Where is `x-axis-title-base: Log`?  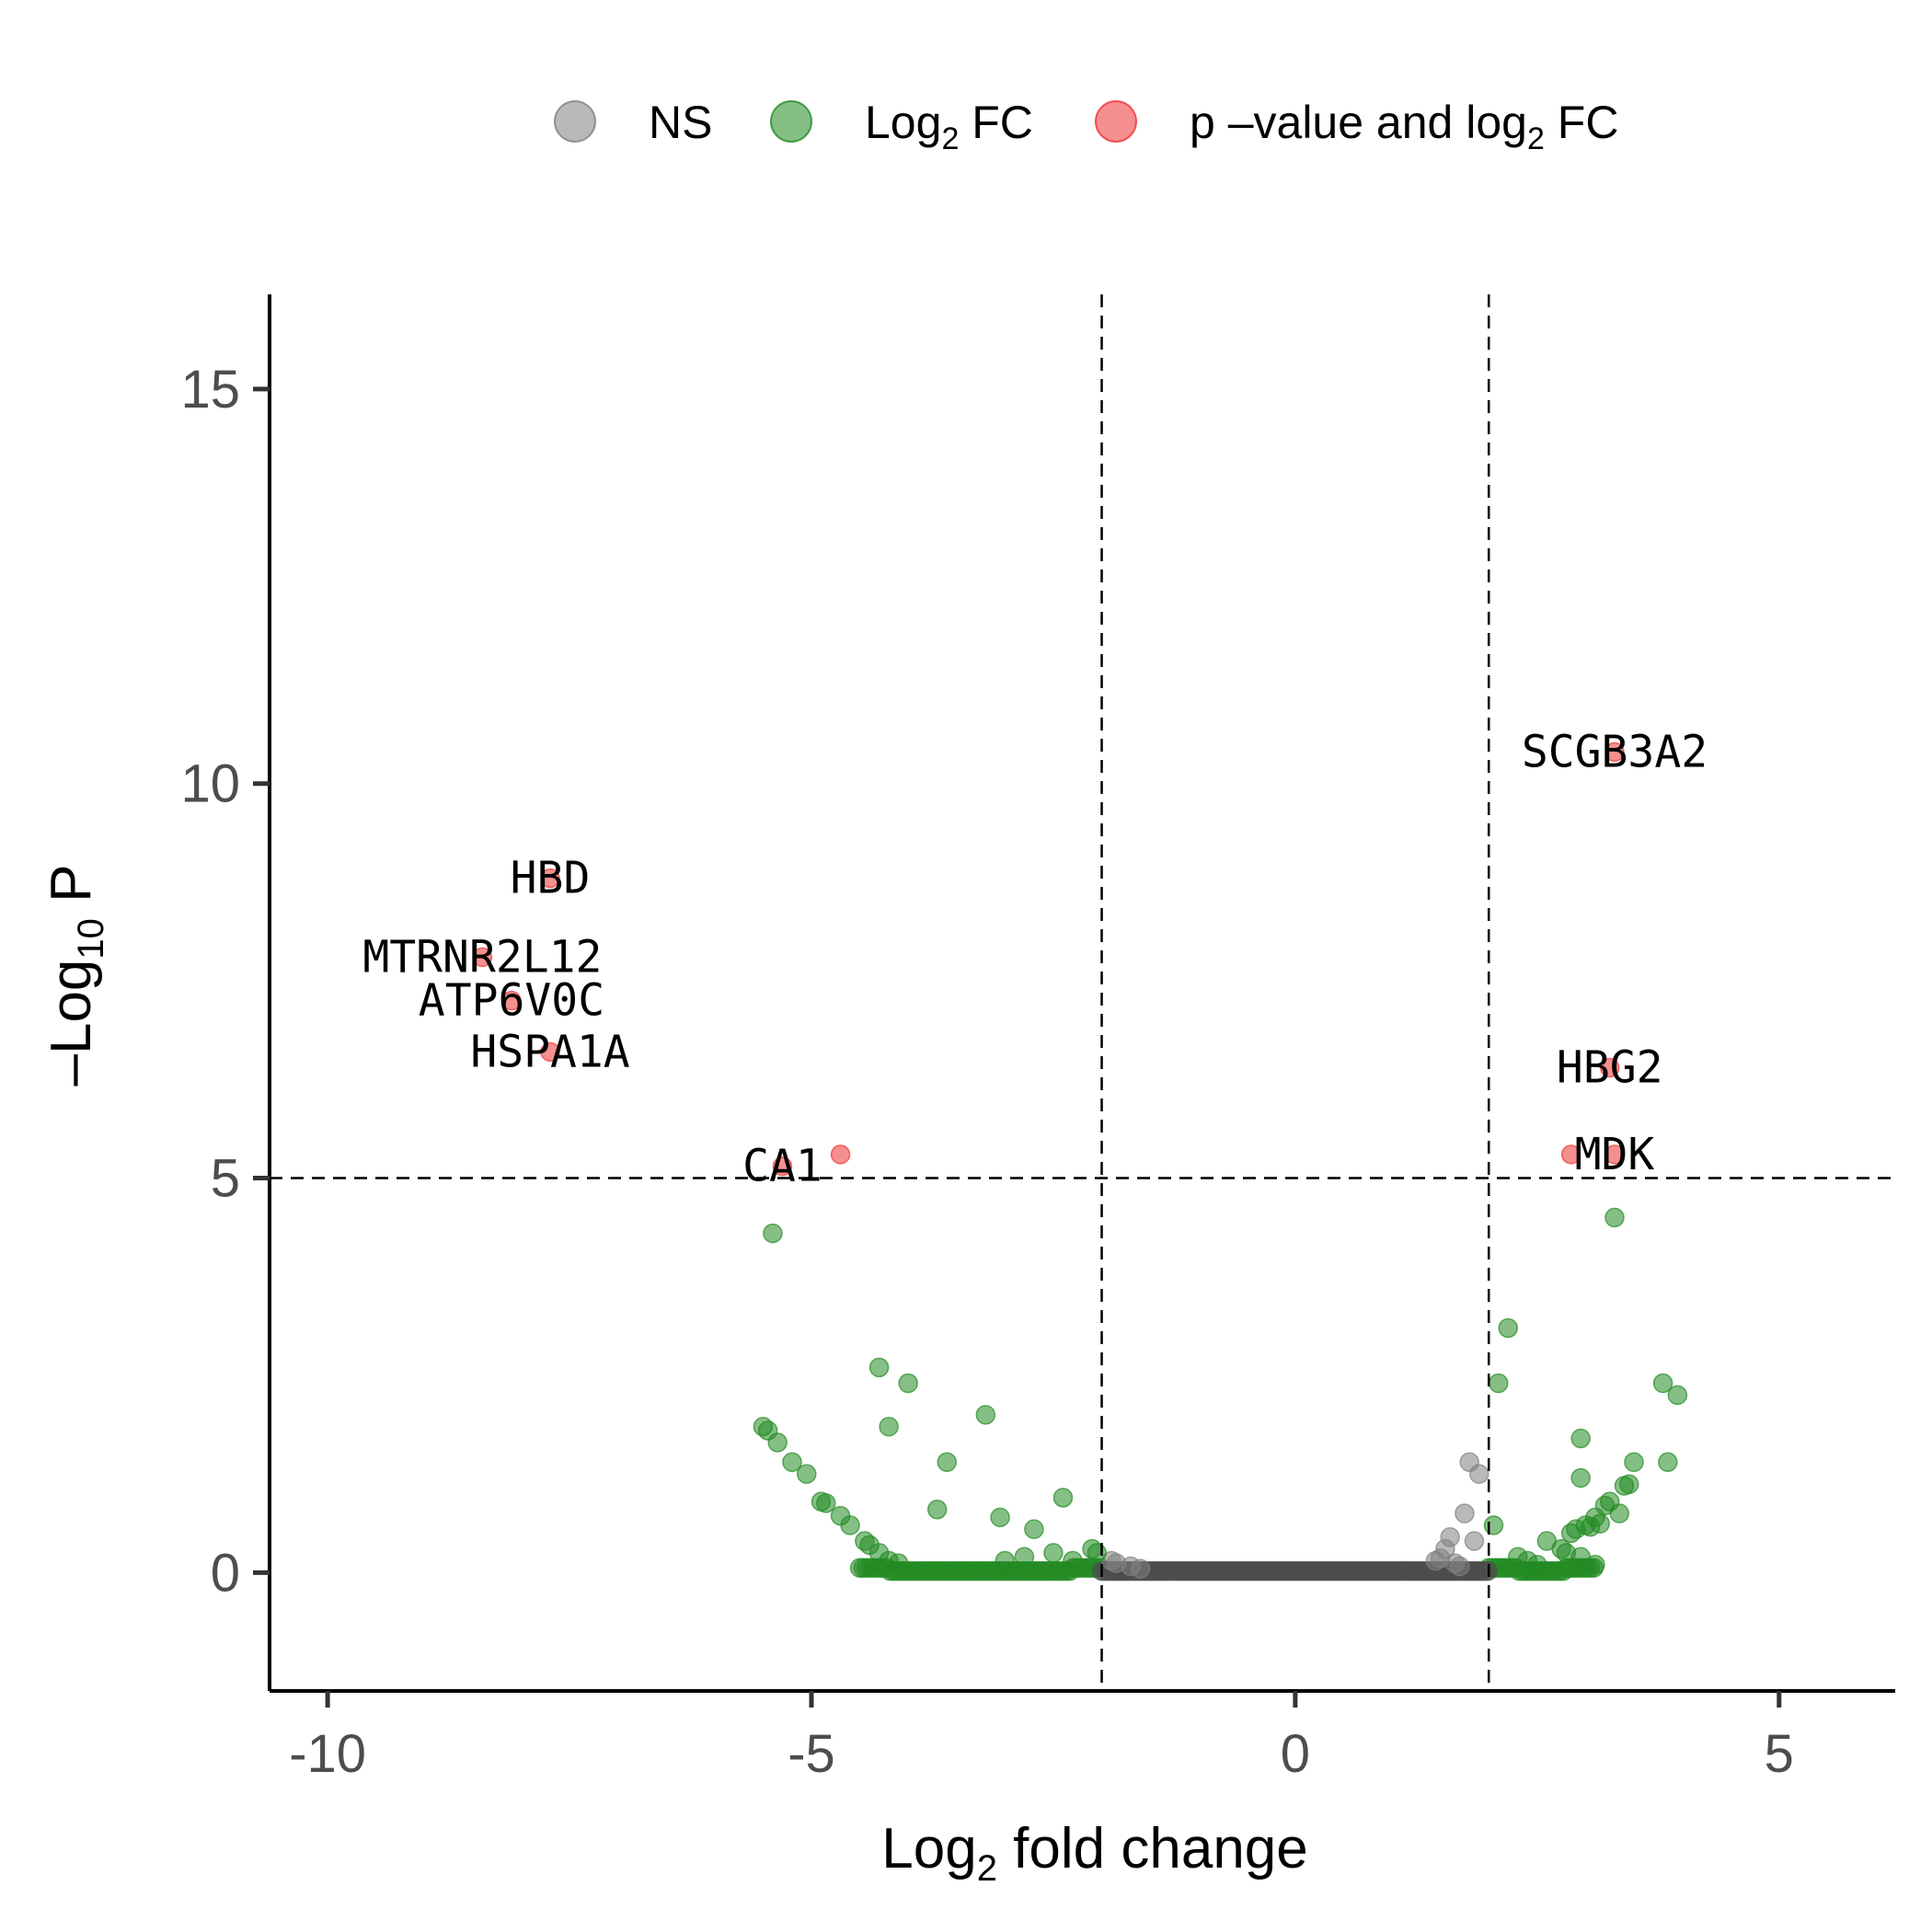 x-axis-title-base: Log is located at coordinates (928, 1848).